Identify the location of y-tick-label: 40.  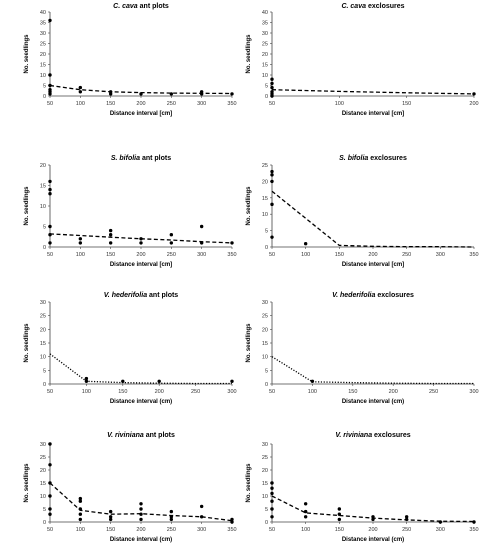
(265, 13).